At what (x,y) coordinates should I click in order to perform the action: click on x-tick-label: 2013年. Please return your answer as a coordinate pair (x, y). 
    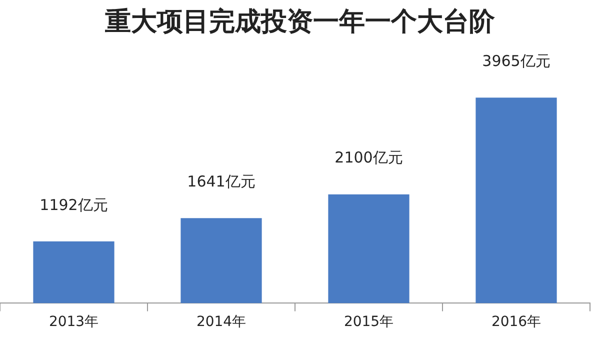
    Looking at the image, I should click on (73, 322).